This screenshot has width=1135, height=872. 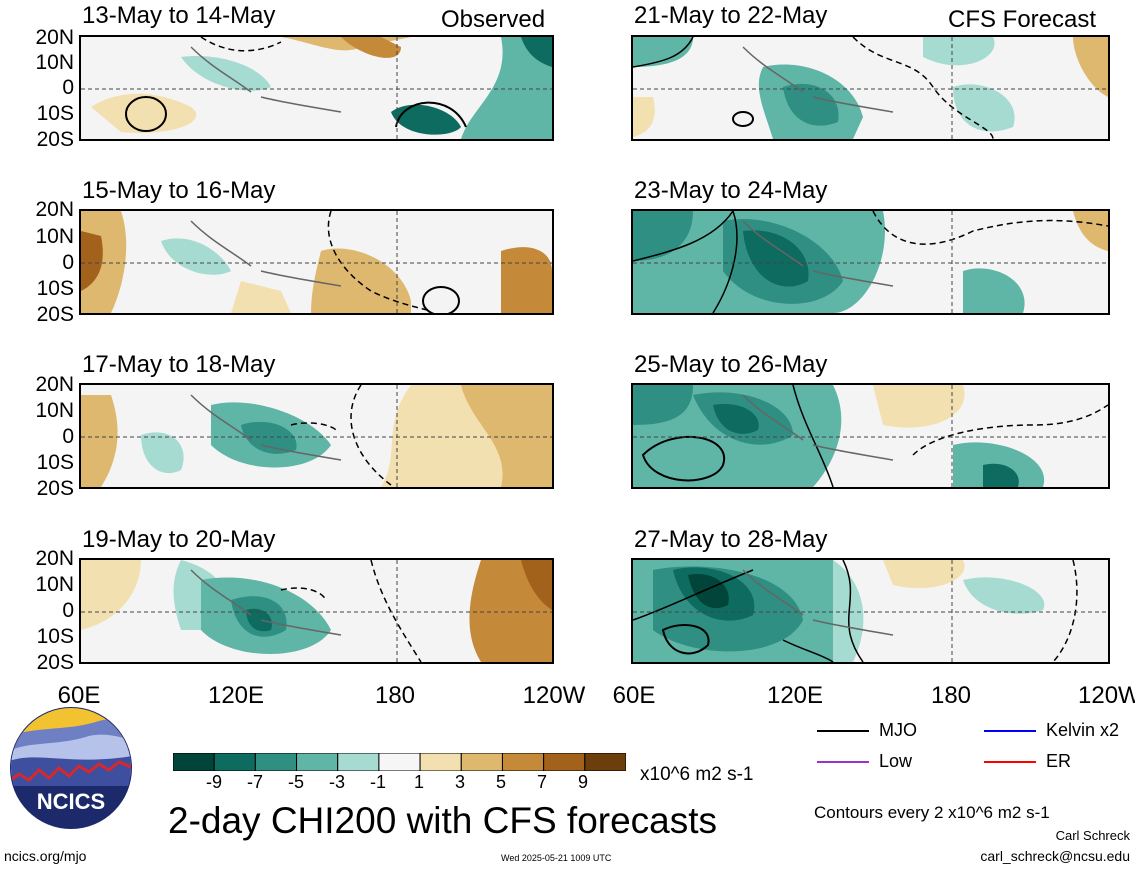 What do you see at coordinates (377, 782) in the screenshot?
I see `colorbar-tick-label: -1` at bounding box center [377, 782].